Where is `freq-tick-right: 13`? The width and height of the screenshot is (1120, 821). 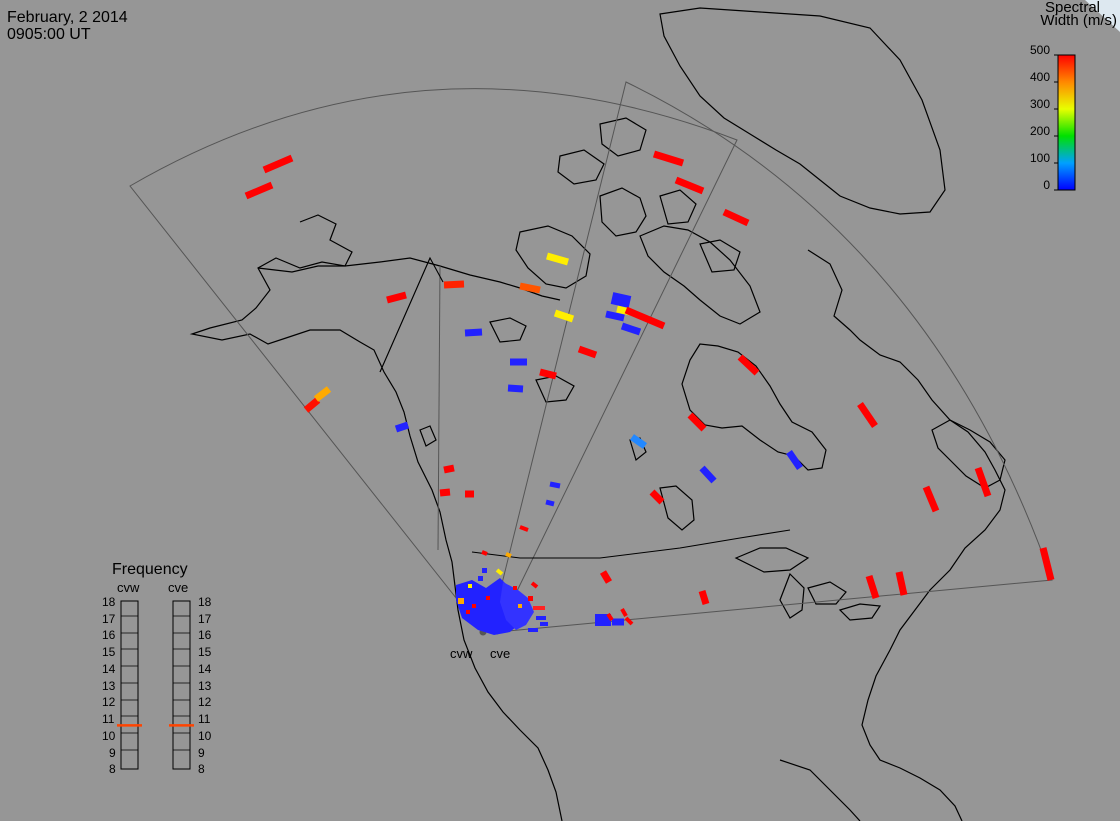 freq-tick-right: 13 is located at coordinates (205, 686).